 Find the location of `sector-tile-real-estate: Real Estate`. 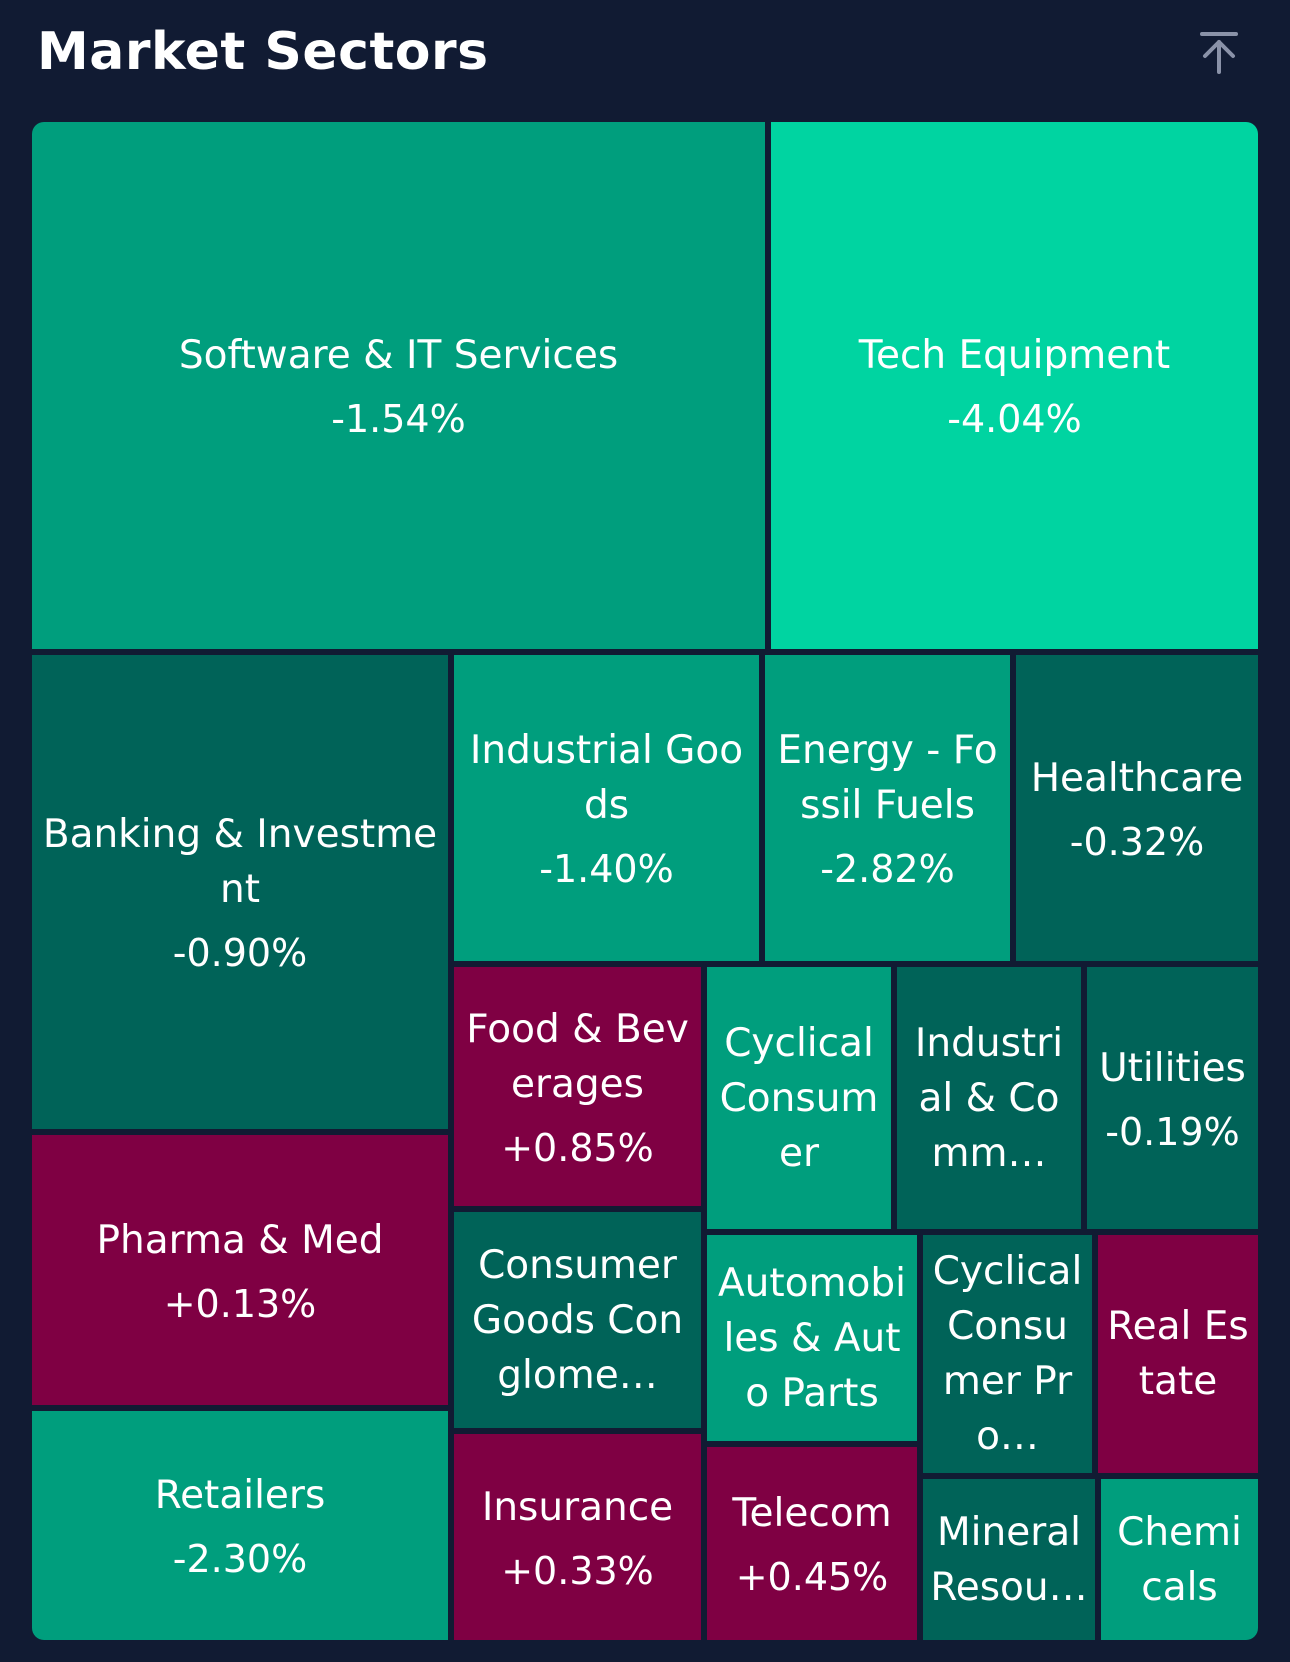

sector-tile-real-estate: Real Estate is located at coordinates (1178, 1354).